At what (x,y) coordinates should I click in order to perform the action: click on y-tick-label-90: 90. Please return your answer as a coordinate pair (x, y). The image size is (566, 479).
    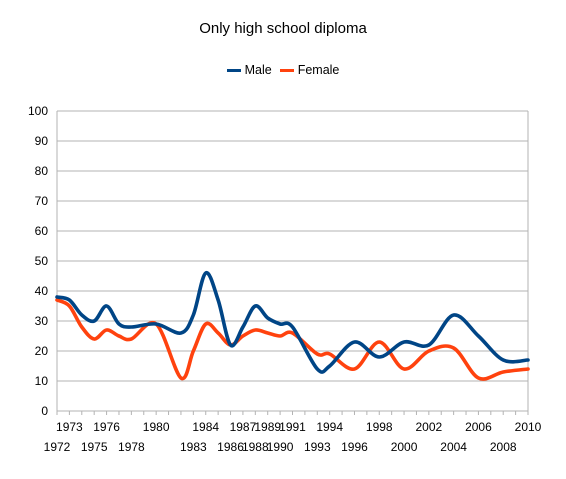
    Looking at the image, I should click on (42, 141).